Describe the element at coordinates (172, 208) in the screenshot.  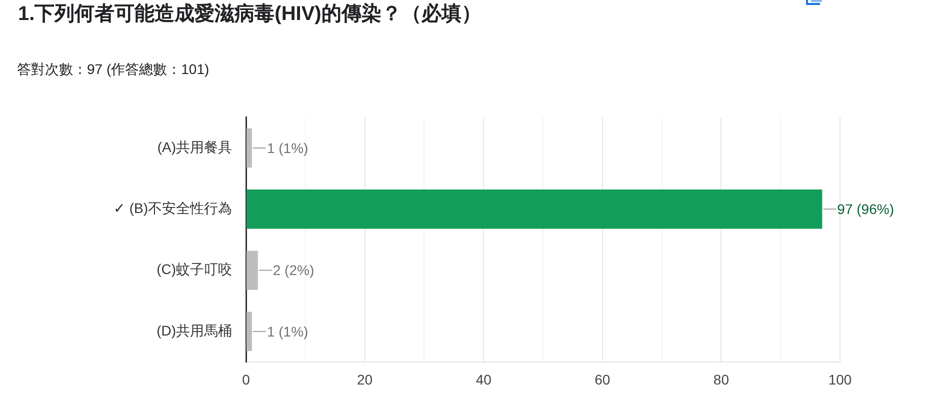
I see `y-tick-label: ✓ (B)不安全性行為` at that location.